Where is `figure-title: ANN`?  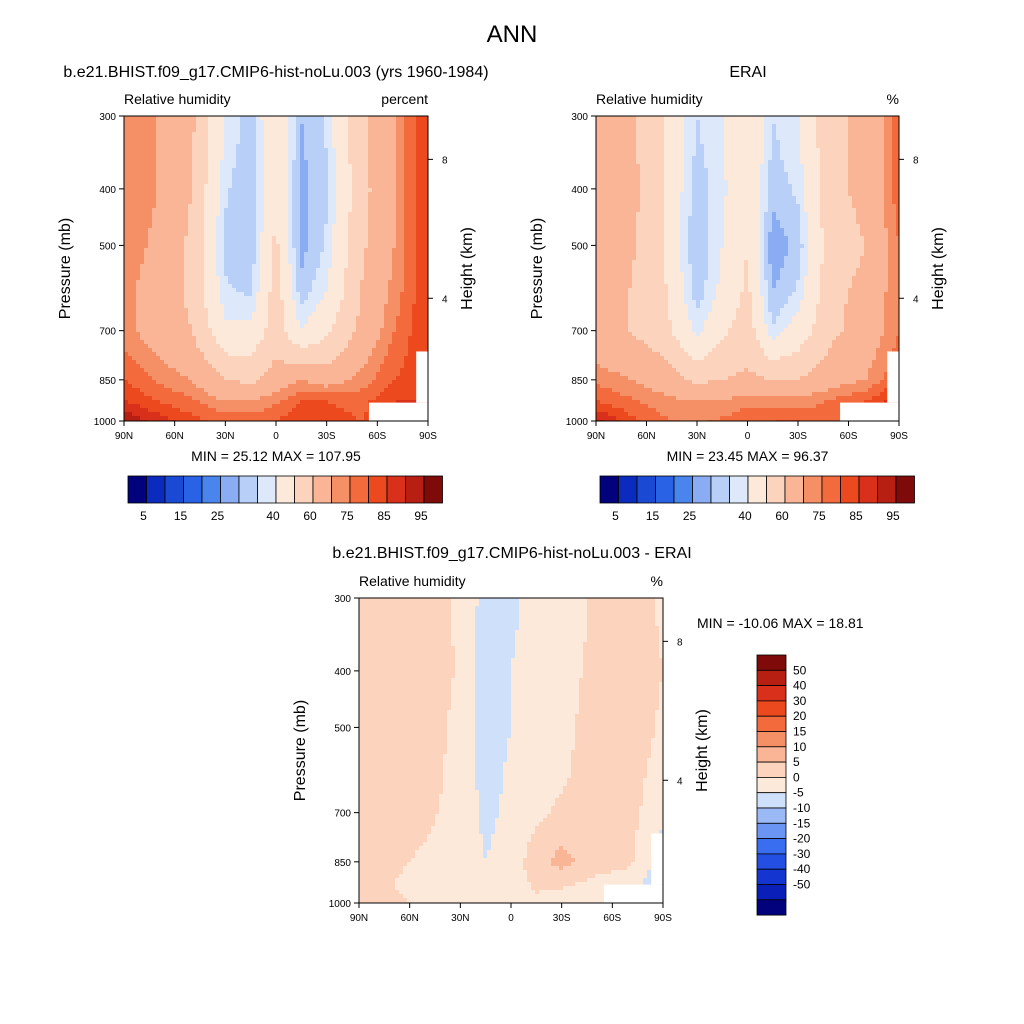
figure-title: ANN is located at coordinates (512, 34).